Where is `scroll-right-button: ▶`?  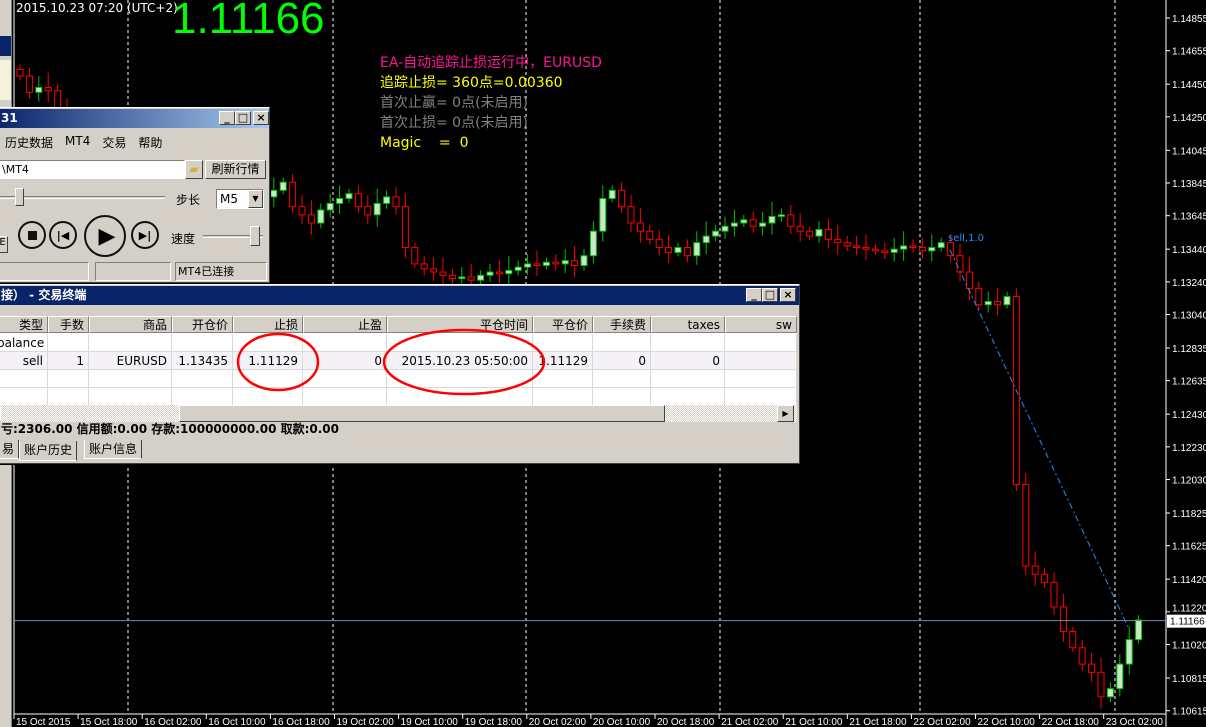 scroll-right-button: ▶ is located at coordinates (785, 413).